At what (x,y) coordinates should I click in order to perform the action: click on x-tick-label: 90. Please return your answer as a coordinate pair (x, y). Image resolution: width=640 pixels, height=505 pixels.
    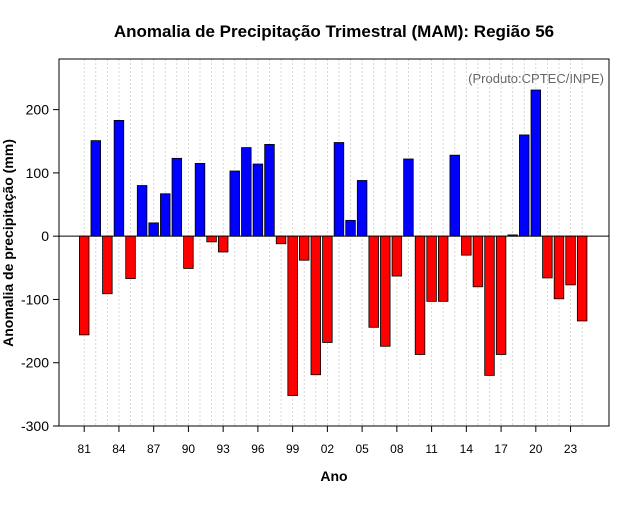
    Looking at the image, I should click on (189, 449).